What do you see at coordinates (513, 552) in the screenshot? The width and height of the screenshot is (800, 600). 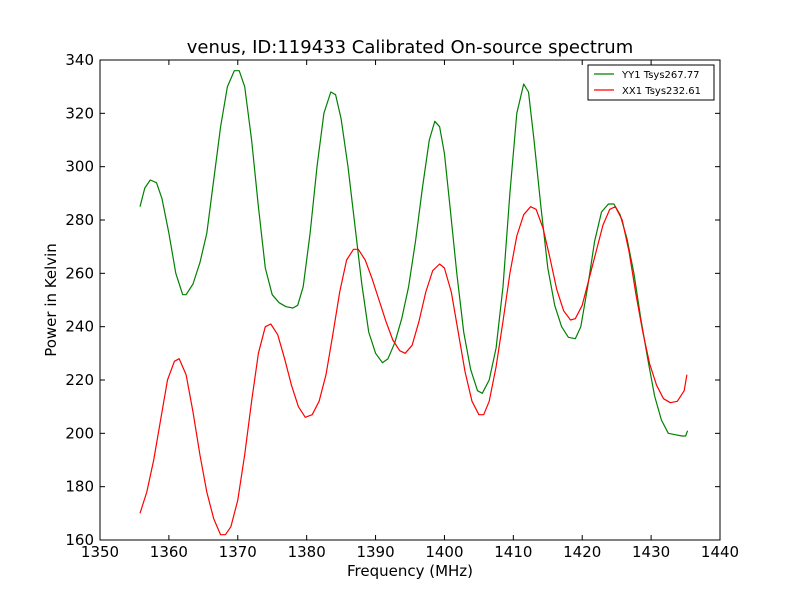 I see `x-tick-label: 1410` at bounding box center [513, 552].